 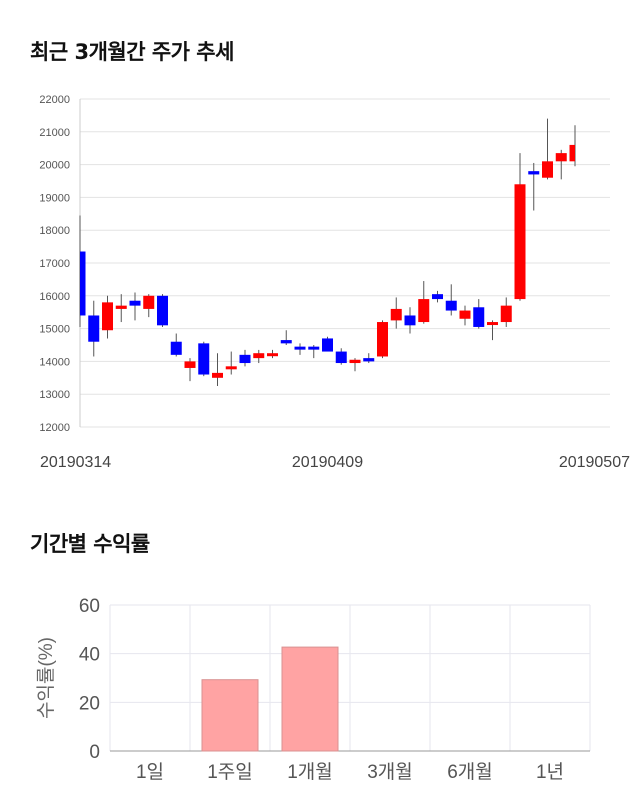 What do you see at coordinates (54, 231) in the screenshot?
I see `y-tick-label: 18000` at bounding box center [54, 231].